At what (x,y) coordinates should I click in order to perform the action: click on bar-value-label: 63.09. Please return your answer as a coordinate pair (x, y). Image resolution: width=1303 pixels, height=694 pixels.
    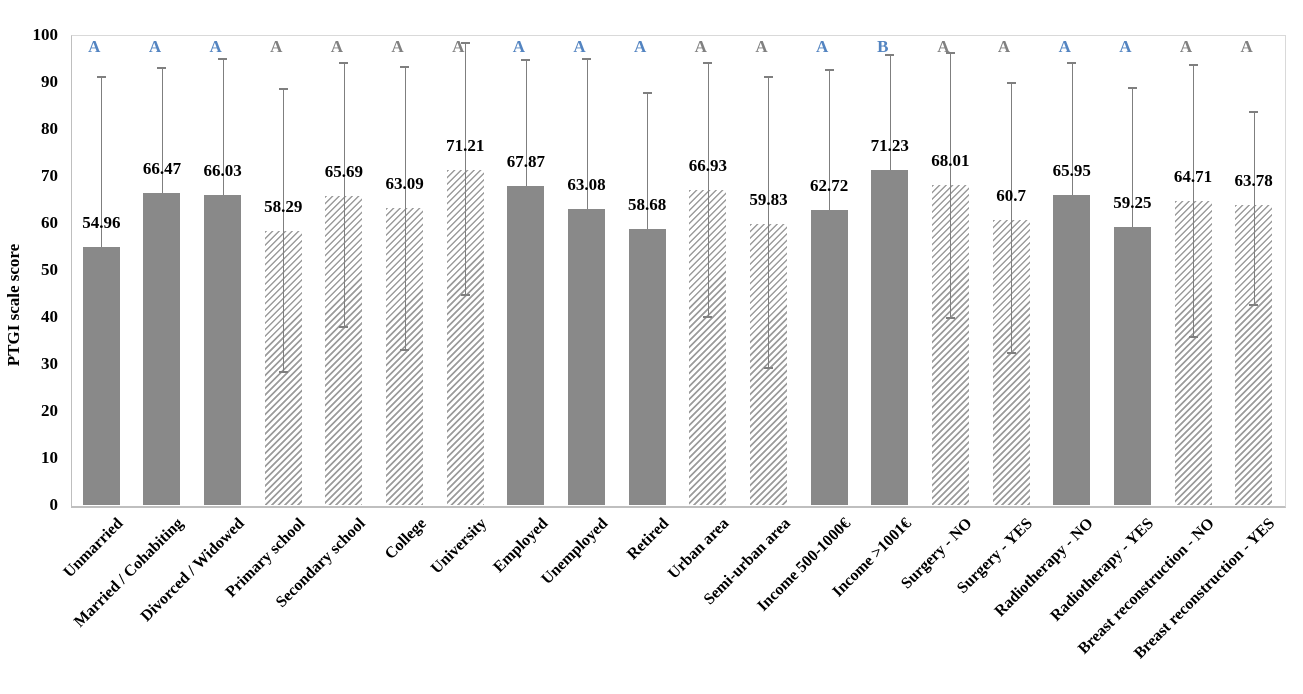
    Looking at the image, I should click on (404, 184).